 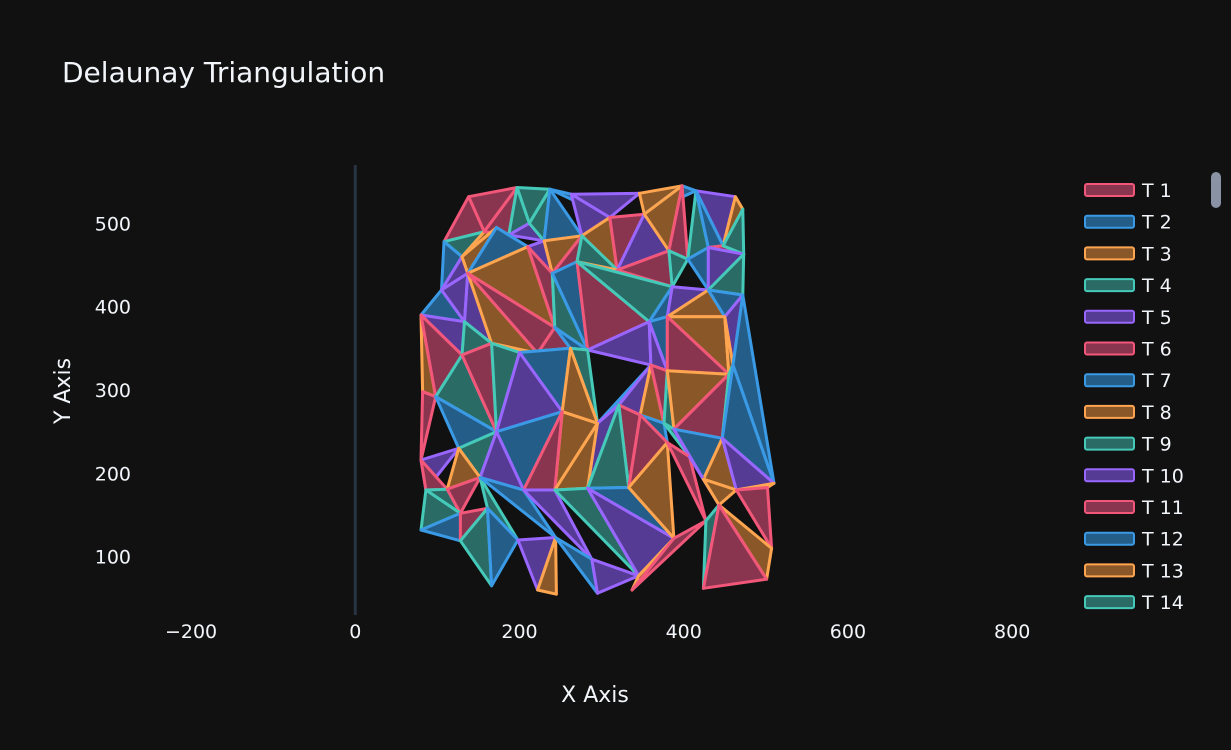 I want to click on legend-item: T 1, so click(x=1128, y=191).